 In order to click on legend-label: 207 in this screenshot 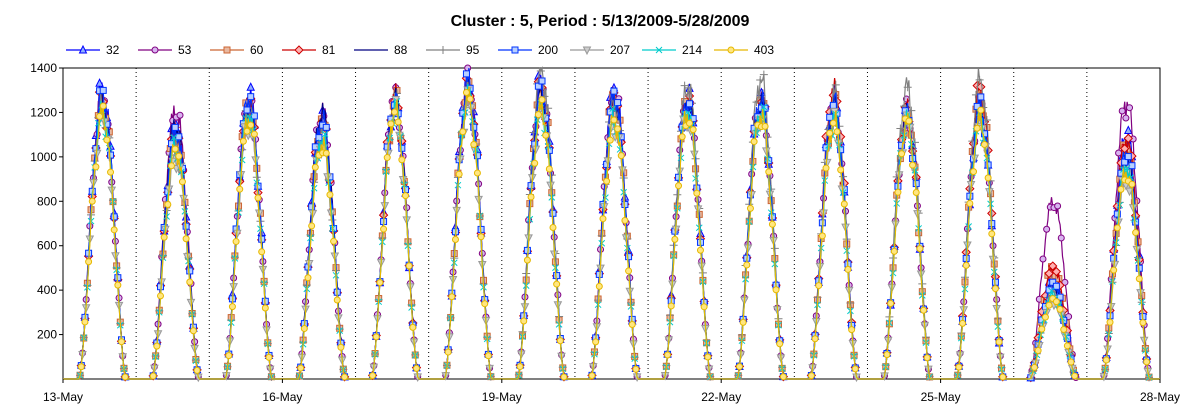, I will do `click(620, 50)`.